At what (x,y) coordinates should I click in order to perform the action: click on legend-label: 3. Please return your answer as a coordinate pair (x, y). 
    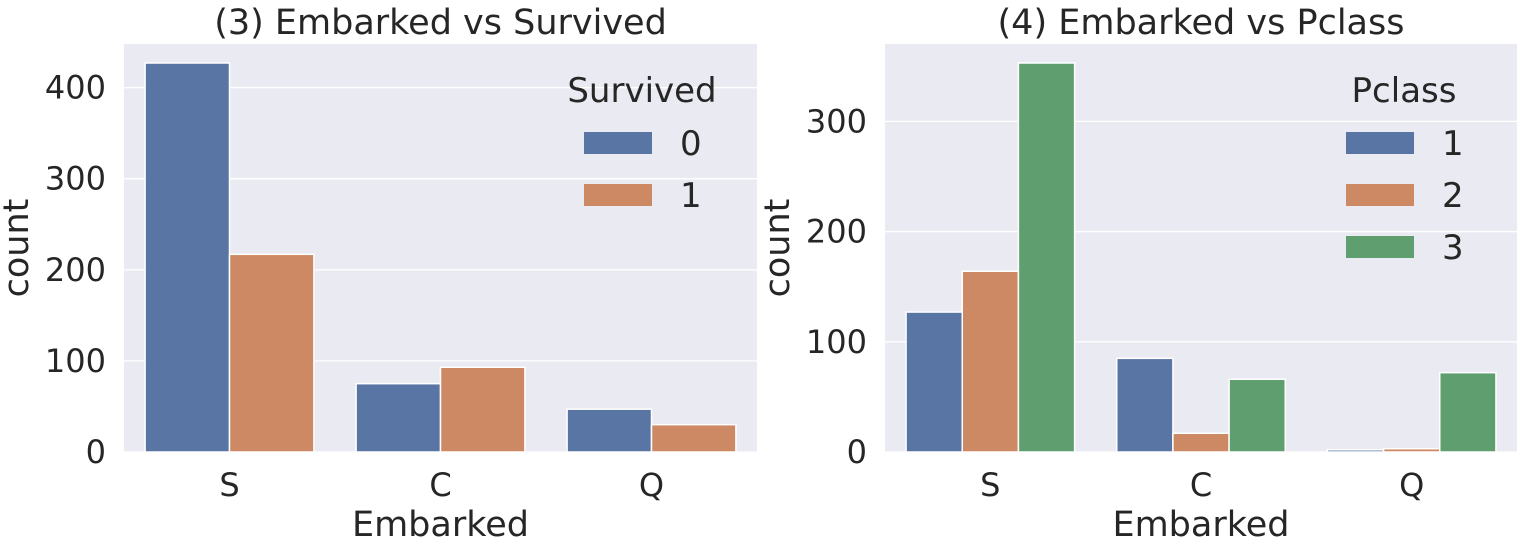
    Looking at the image, I should click on (1453, 248).